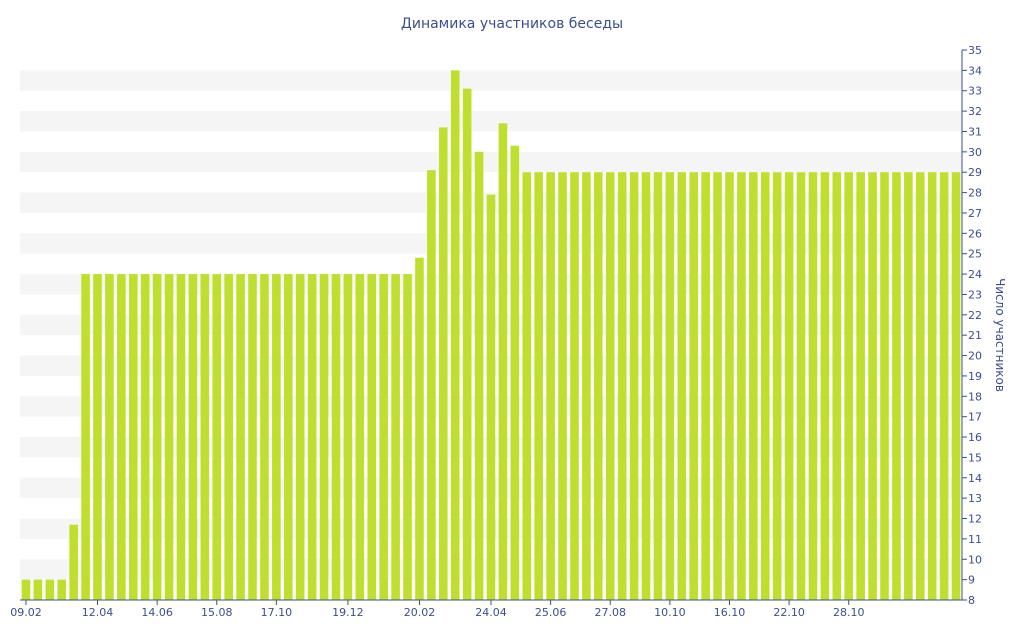 The width and height of the screenshot is (1024, 640). Describe the element at coordinates (975, 559) in the screenshot. I see `y-tick-label: 10` at that location.